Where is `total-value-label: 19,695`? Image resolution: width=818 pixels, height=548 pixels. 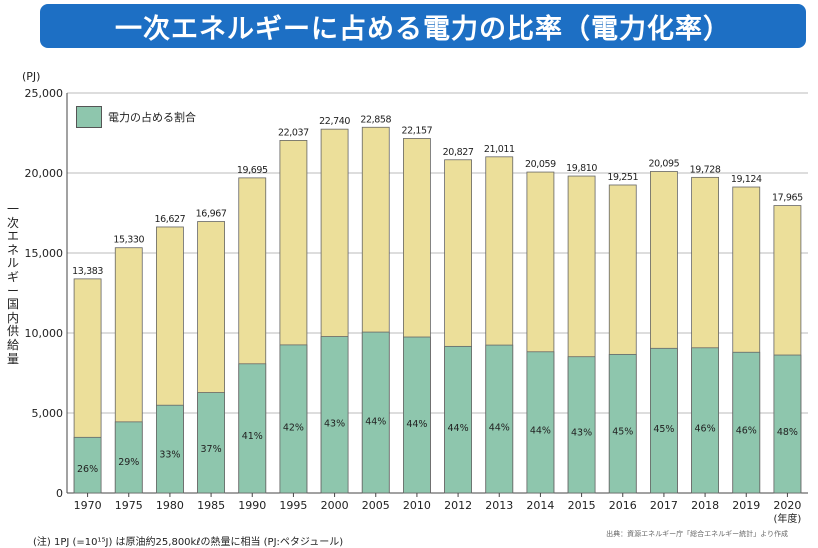
total-value-label: 19,695 is located at coordinates (252, 170).